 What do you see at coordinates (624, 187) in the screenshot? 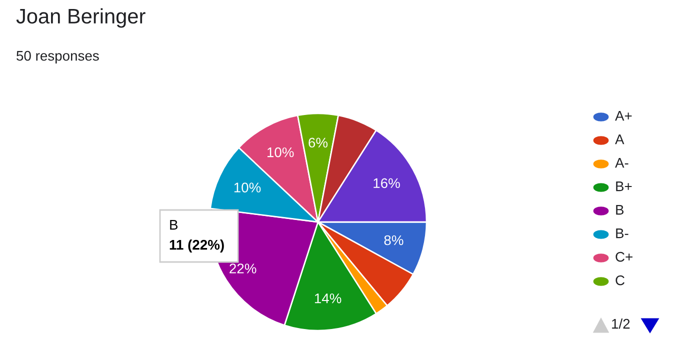
I see `legend-label: B+` at bounding box center [624, 187].